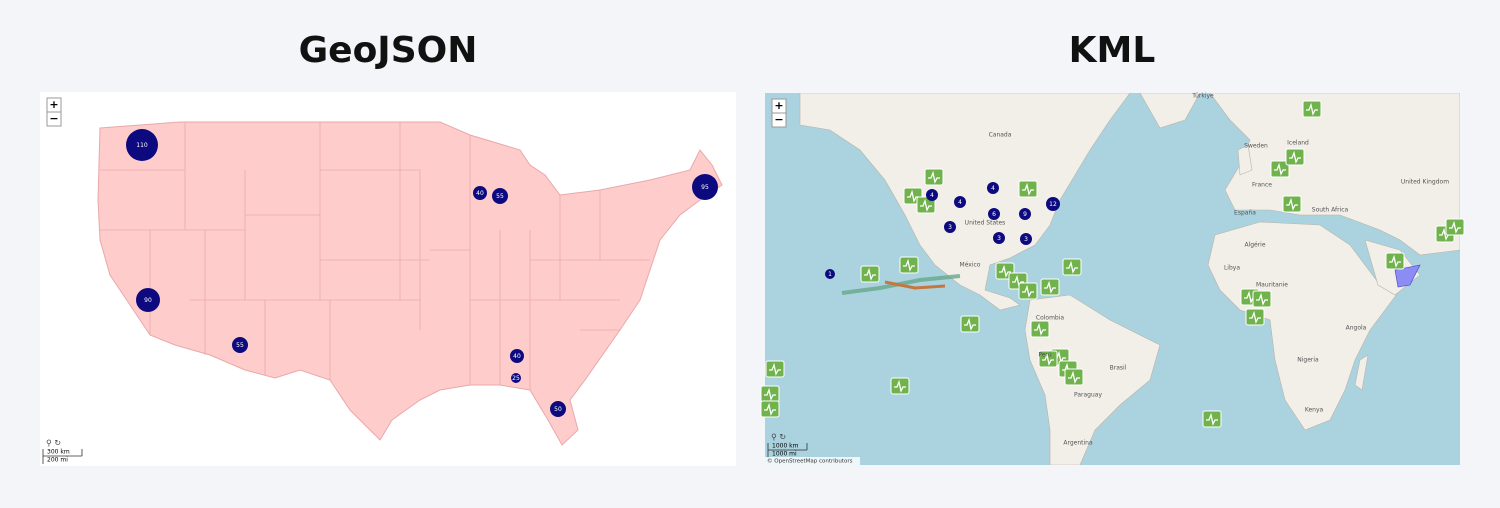 The image size is (1500, 508). I want to click on cluster-count: 1, so click(830, 274).